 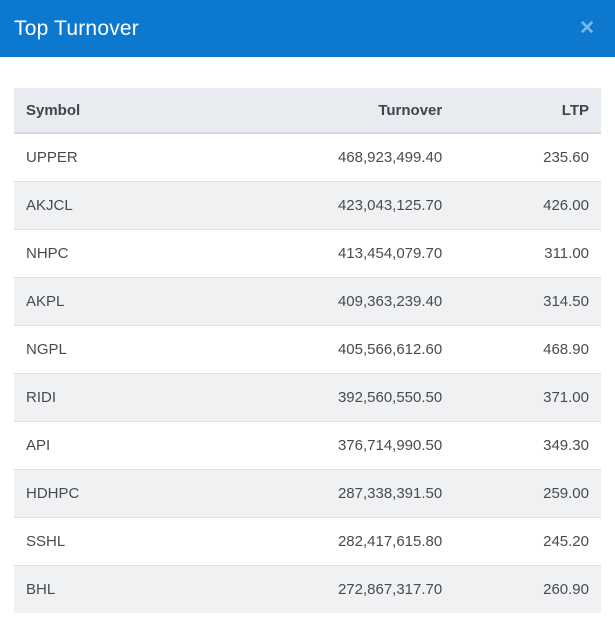 I want to click on table-header: Symbol Turnover LTP, so click(x=307, y=111).